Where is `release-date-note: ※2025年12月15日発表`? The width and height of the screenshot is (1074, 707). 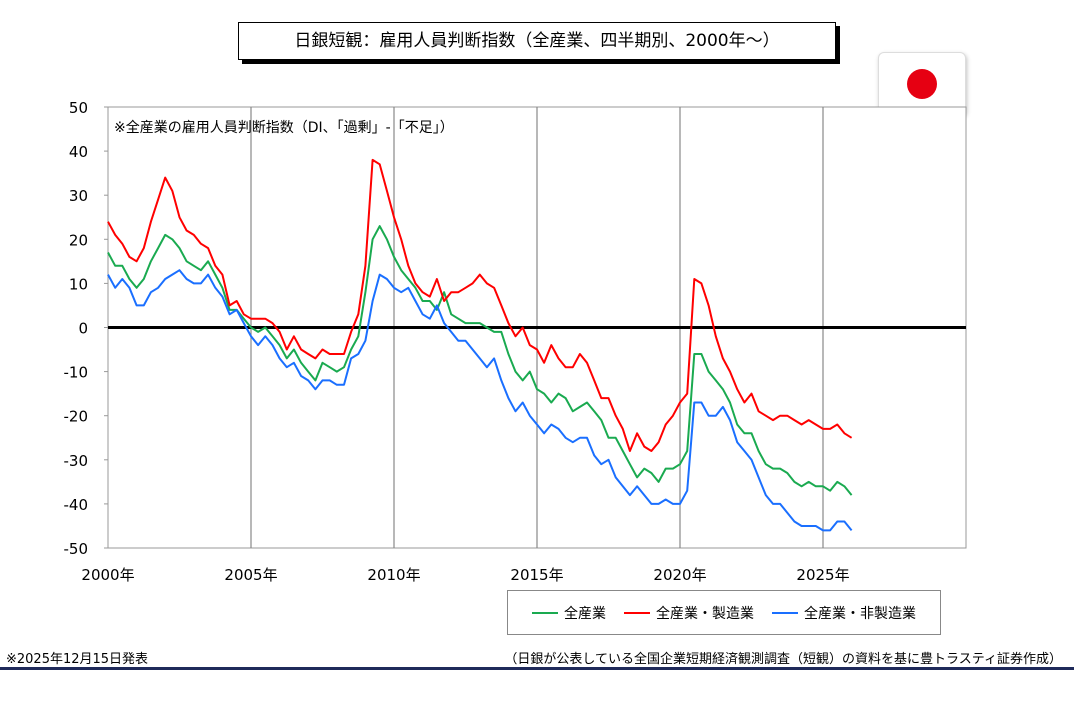
release-date-note: ※2025年12月15日発表 is located at coordinates (77, 659).